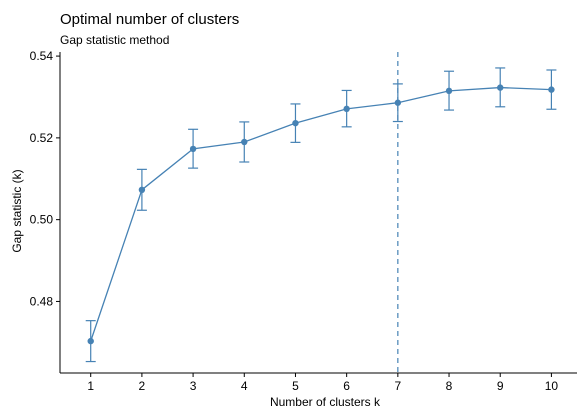  Describe the element at coordinates (244, 386) in the screenshot. I see `x-tick-label: 4` at that location.